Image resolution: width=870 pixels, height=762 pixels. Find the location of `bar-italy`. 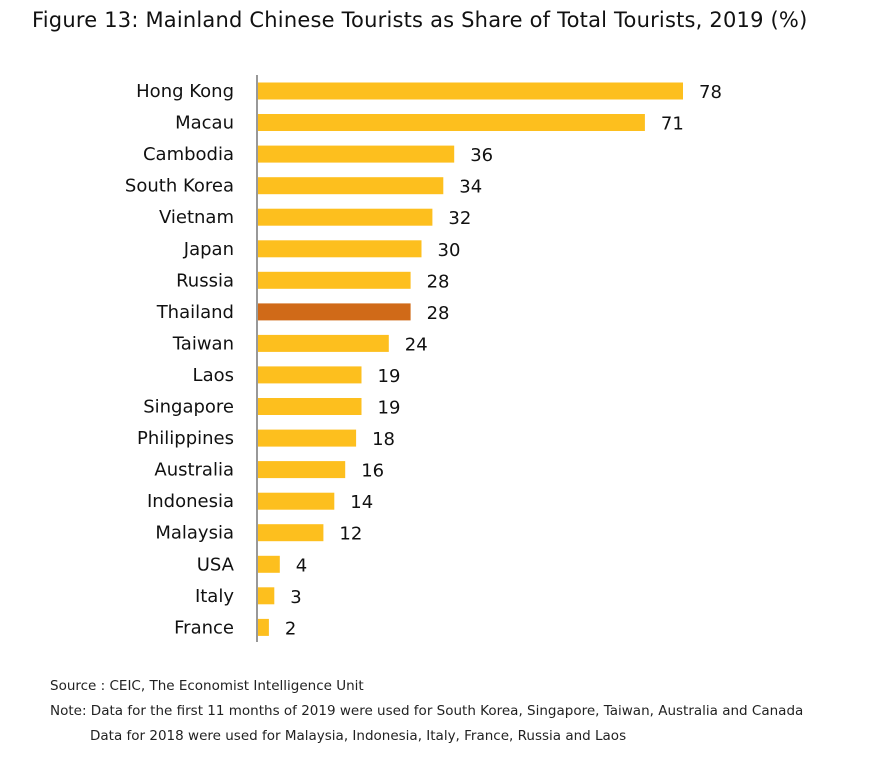

bar-italy is located at coordinates (266, 596).